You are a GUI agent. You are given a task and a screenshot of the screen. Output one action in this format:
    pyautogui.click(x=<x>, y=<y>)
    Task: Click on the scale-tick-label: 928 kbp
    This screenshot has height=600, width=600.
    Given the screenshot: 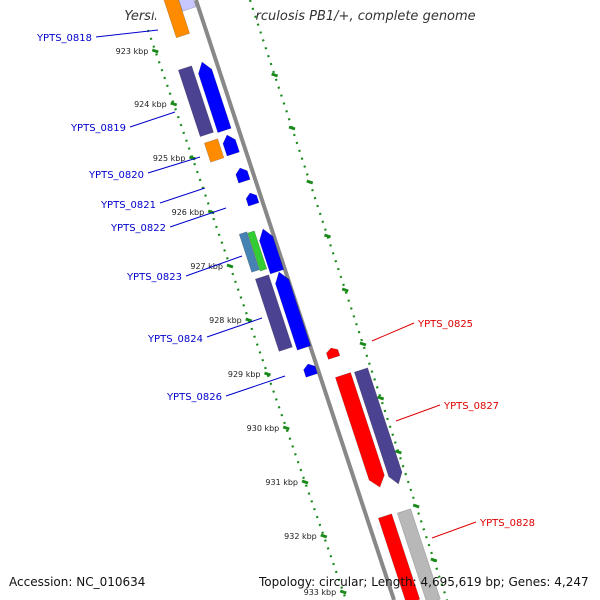 What is the action you would take?
    pyautogui.click(x=225, y=320)
    